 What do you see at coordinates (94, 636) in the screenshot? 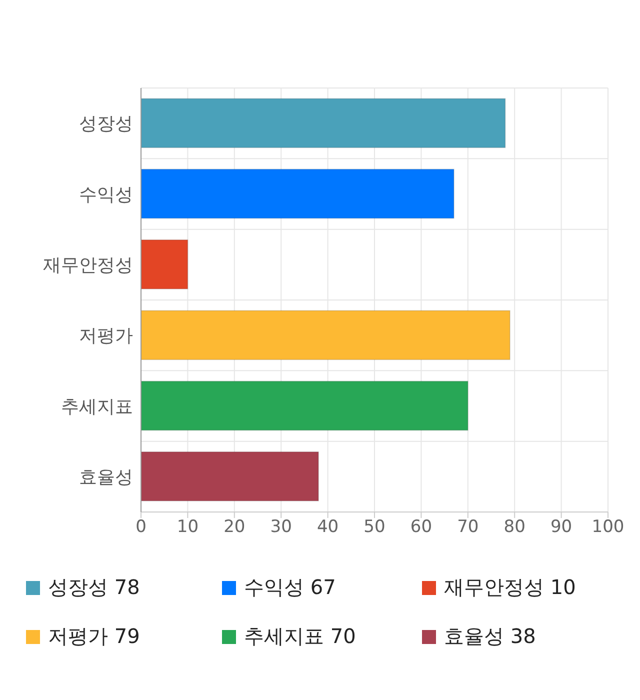
I see `legend-label: 저평가 79` at bounding box center [94, 636].